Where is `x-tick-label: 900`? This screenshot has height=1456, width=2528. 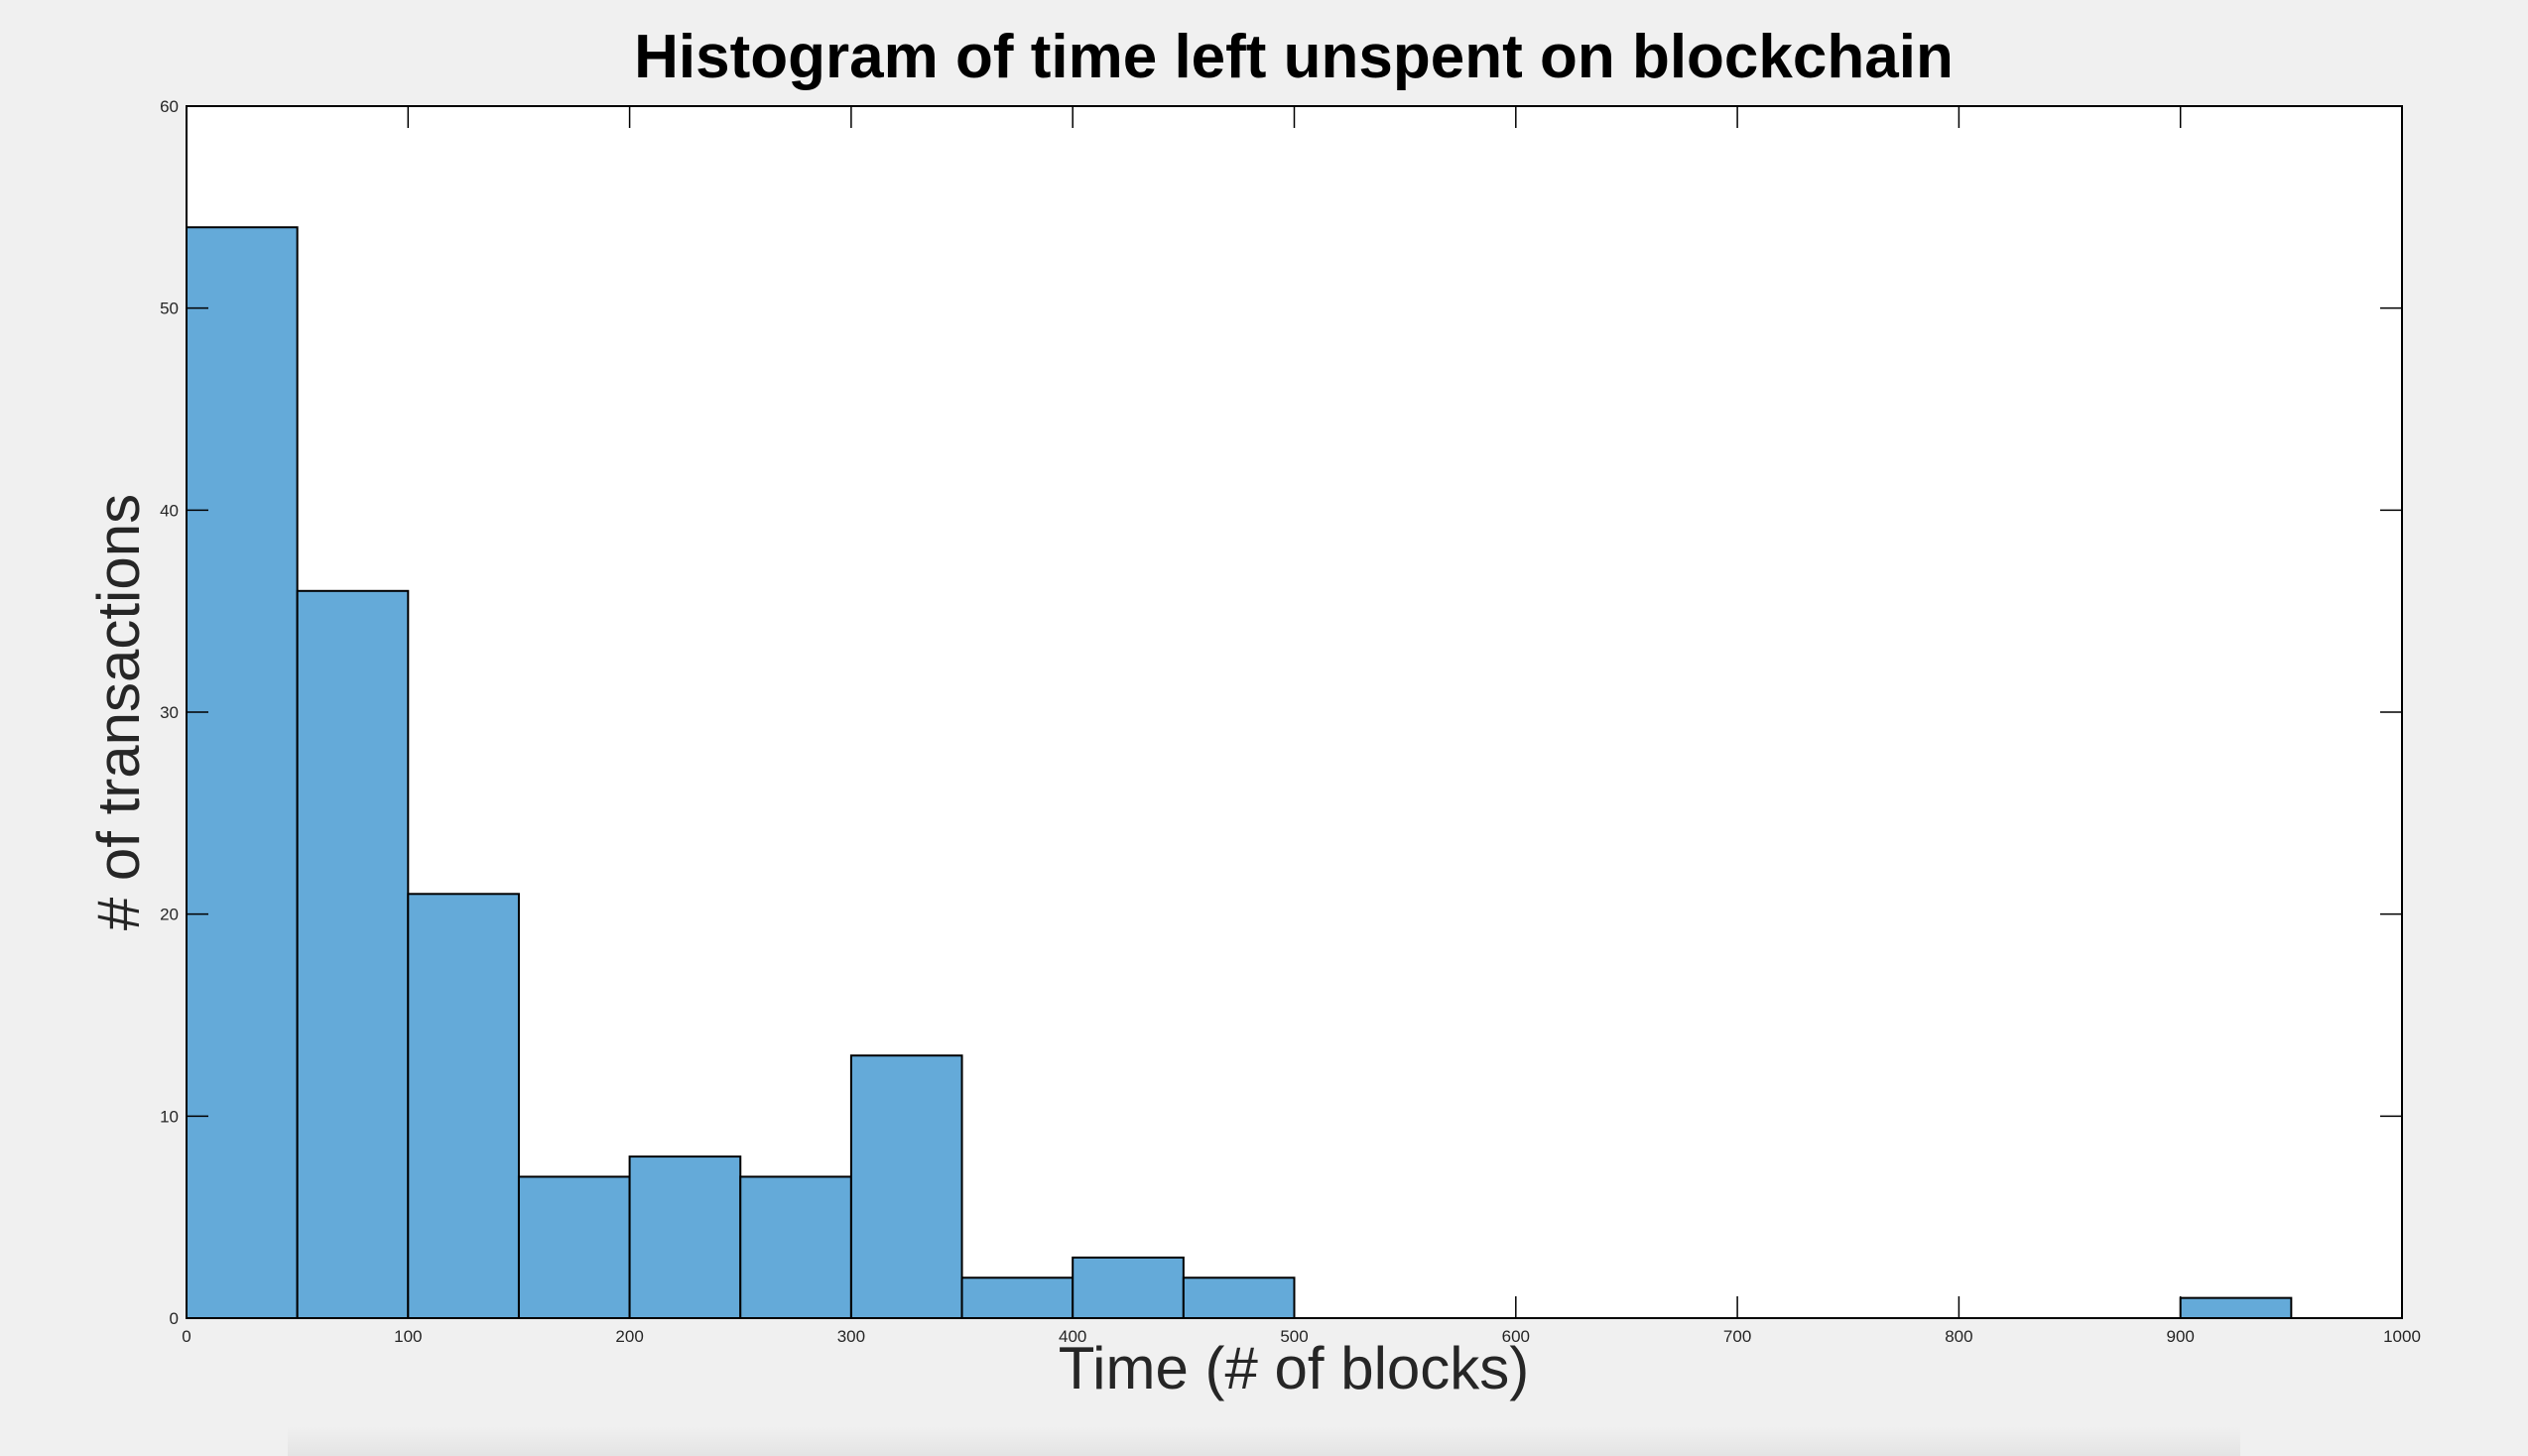
x-tick-label: 900 is located at coordinates (2181, 1336).